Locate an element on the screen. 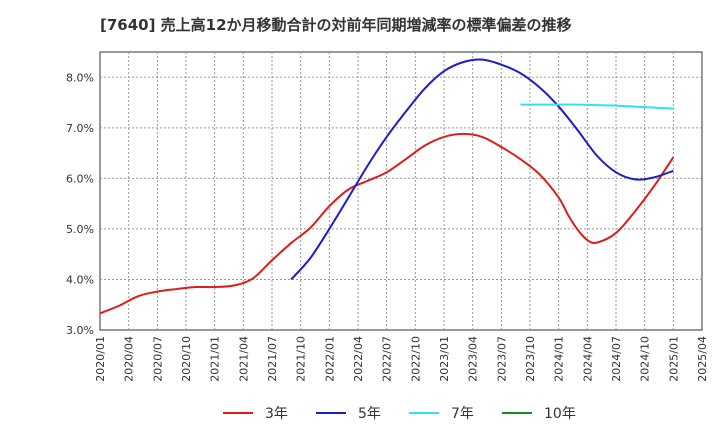  x-tick-label: 2022/07 is located at coordinates (387, 359).